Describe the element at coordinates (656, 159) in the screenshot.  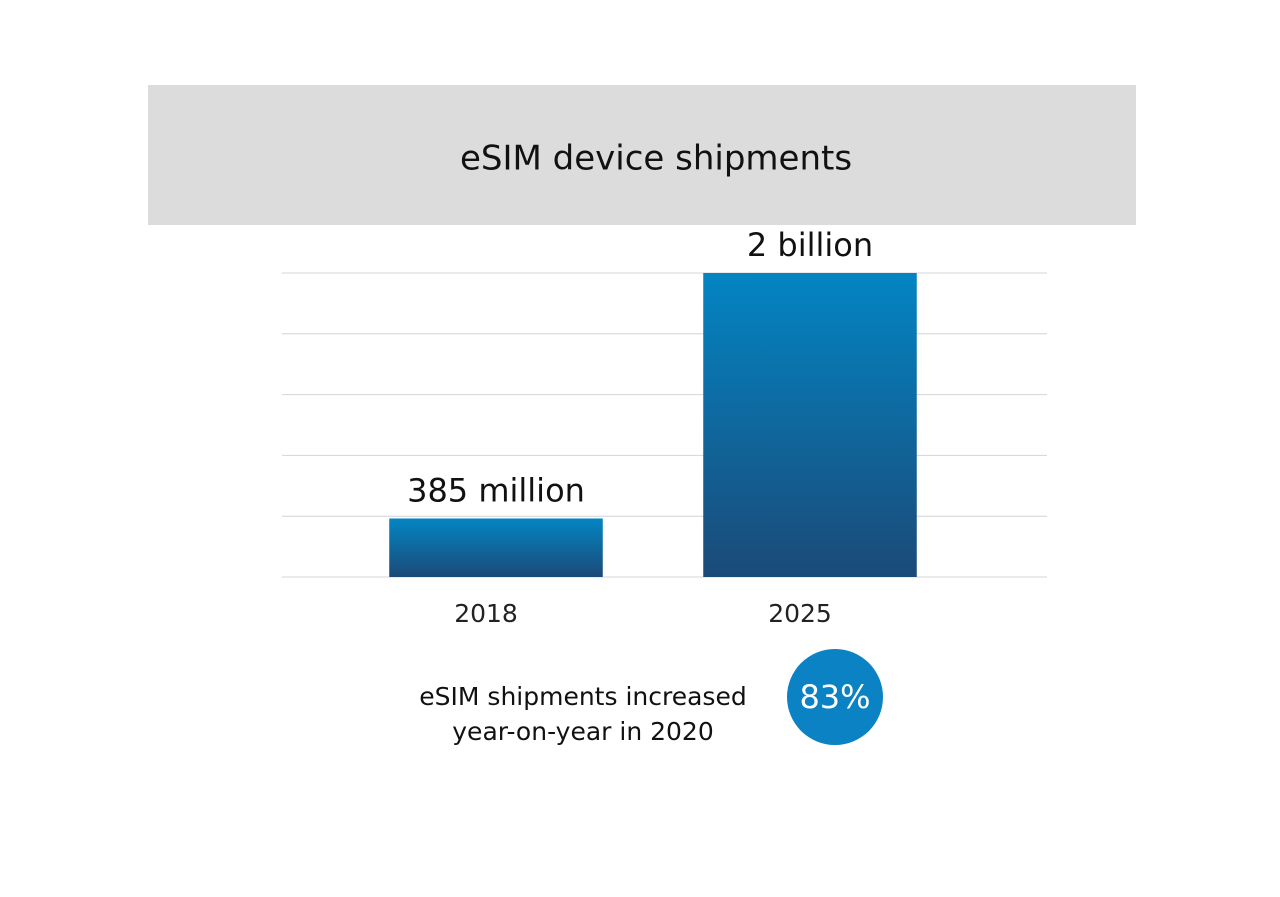
I see `chart-title: eSIM device shipments` at that location.